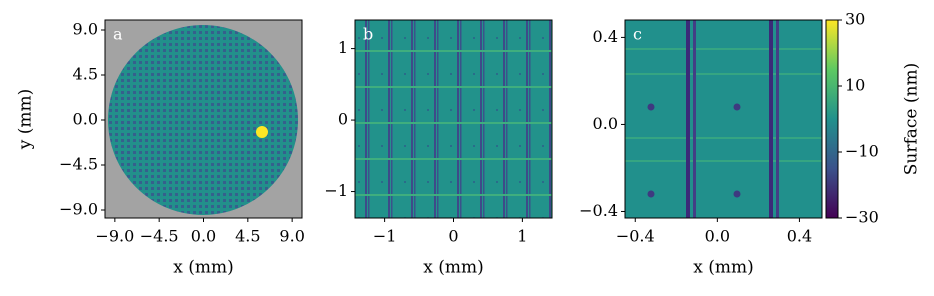 The height and width of the screenshot is (296, 934). Describe the element at coordinates (247, 236) in the screenshot. I see `x-tick-label: 4.5` at that location.